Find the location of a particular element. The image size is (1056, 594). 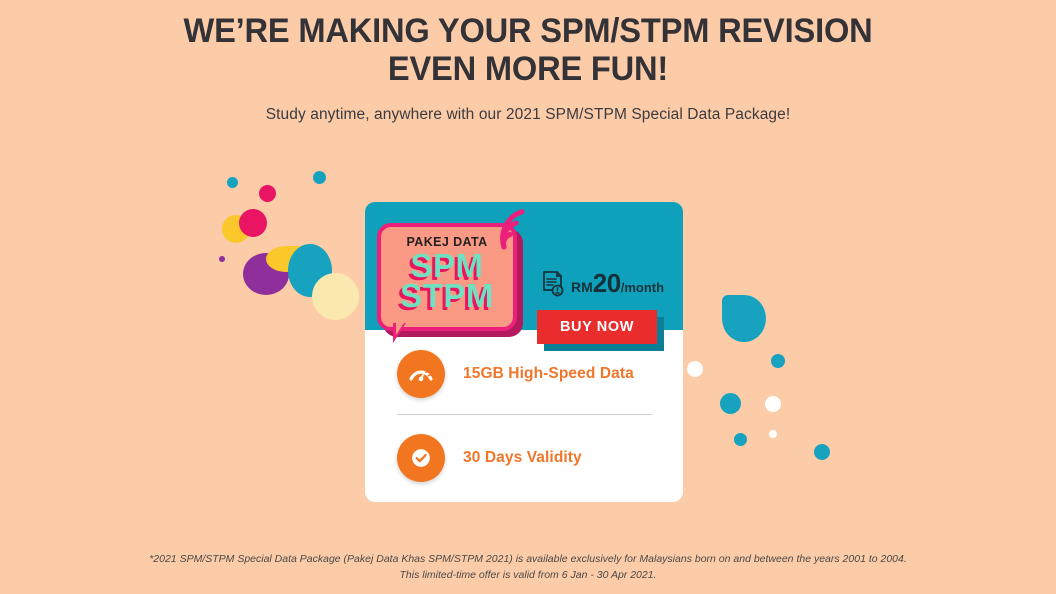

speedometer-icon is located at coordinates (421, 374).